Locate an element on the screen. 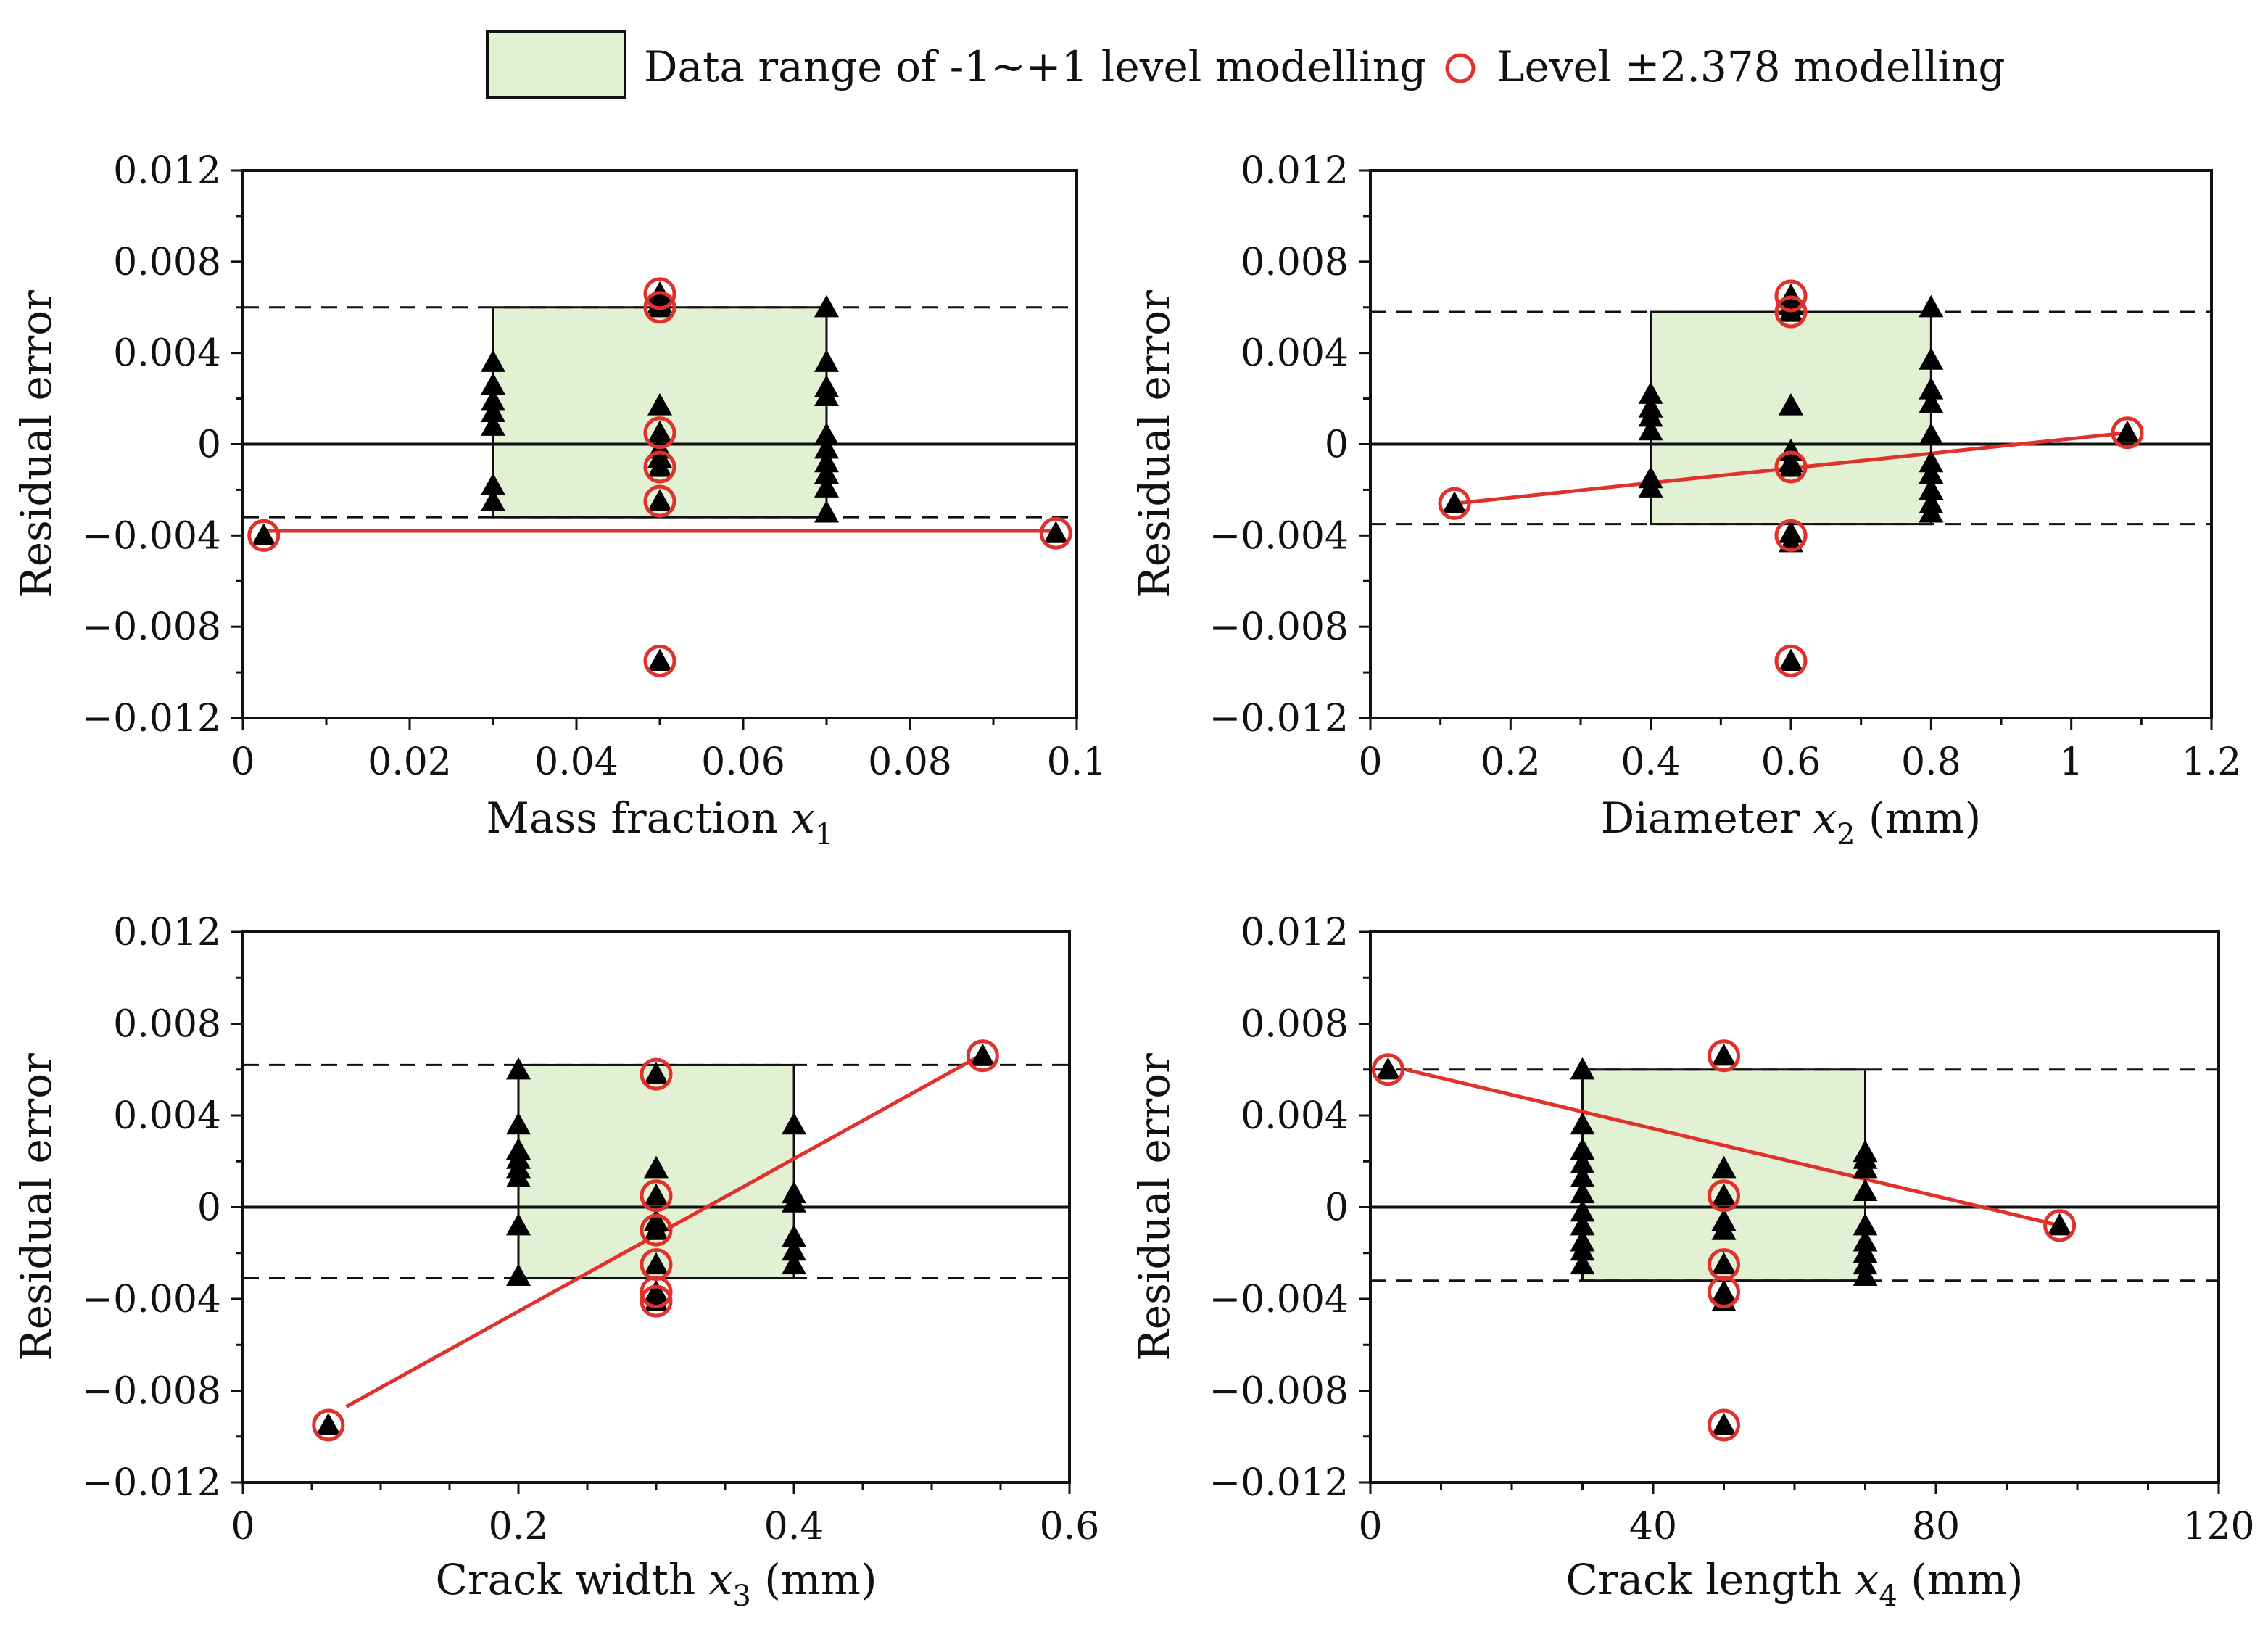  x-tick-label: 0.1 is located at coordinates (1077, 762).